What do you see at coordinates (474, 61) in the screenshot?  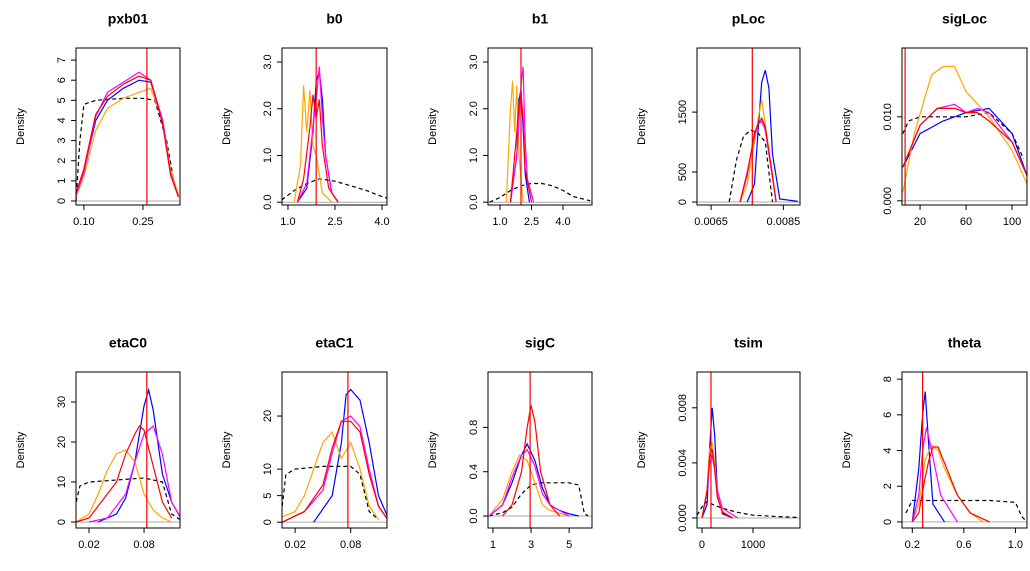 I see `y-tick-label: 3.0` at bounding box center [474, 61].